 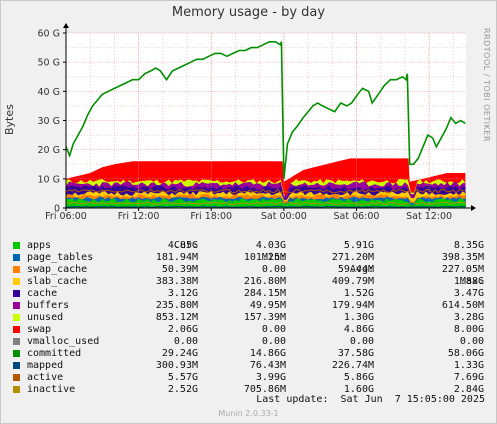 I want to click on legend-max-value: 8.00G, so click(x=468, y=329).